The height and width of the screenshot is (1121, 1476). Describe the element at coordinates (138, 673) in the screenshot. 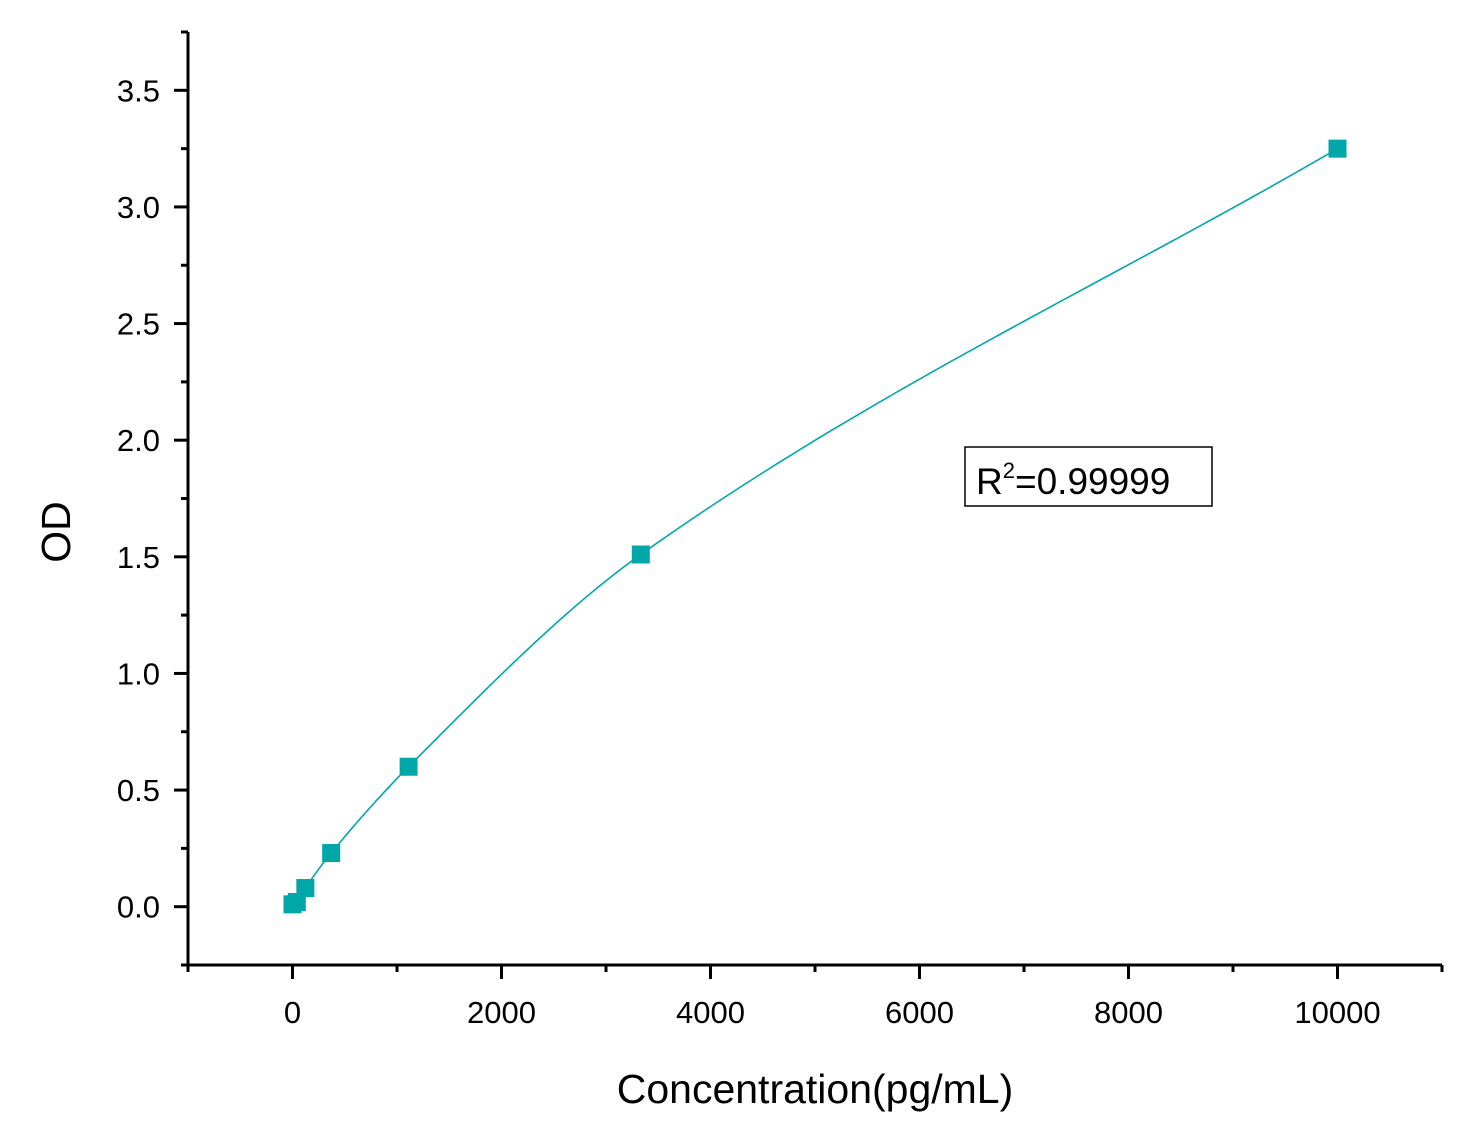

I see `y-tick-label: 1.0` at that location.